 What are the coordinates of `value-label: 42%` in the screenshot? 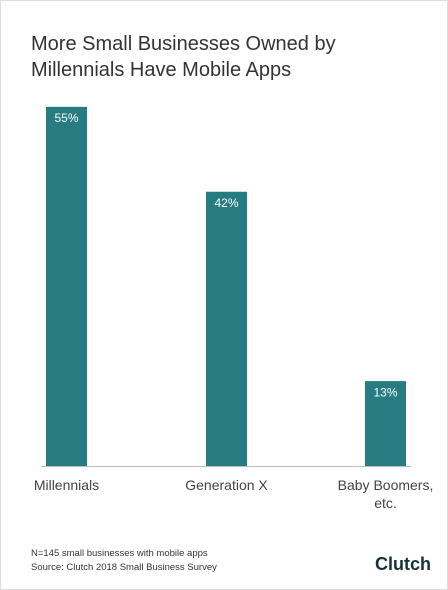 It's located at (226, 203).